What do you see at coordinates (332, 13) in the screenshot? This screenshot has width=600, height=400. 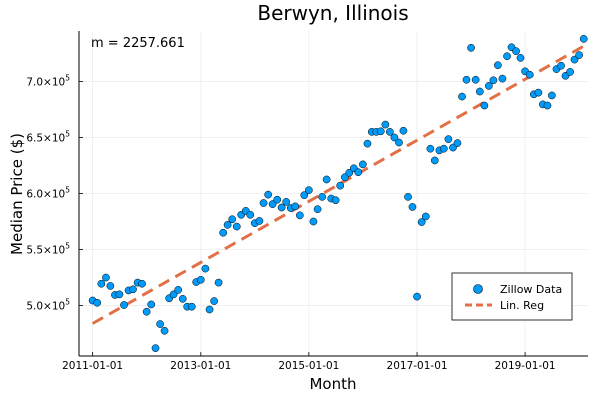 I see `chart-title: Berwyn, Illinois` at bounding box center [332, 13].